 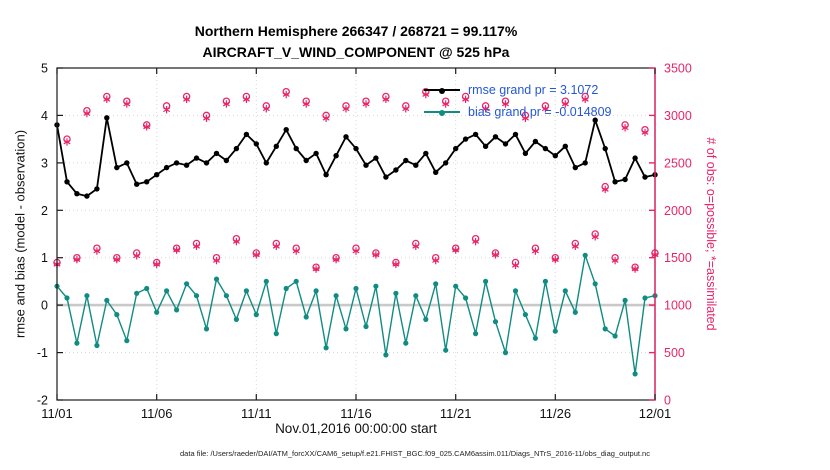 I want to click on legend-bias: bias grand pr = -0.014809, so click(x=518, y=112).